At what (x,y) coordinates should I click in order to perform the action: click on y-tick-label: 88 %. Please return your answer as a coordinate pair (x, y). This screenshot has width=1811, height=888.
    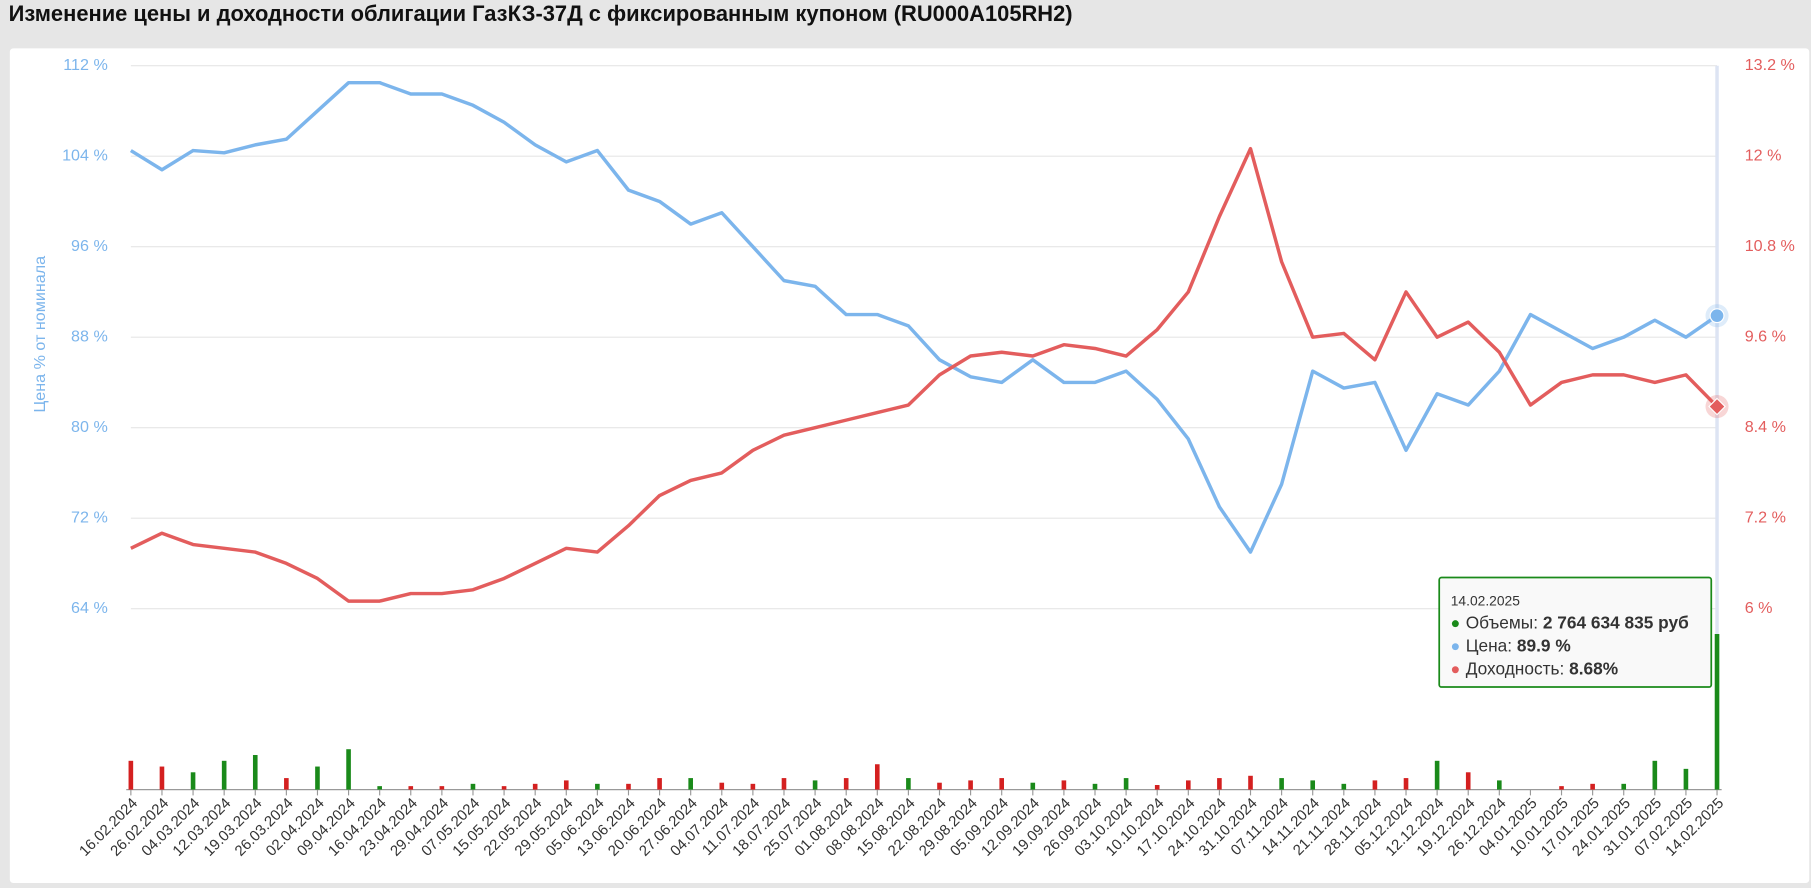
    Looking at the image, I should click on (89, 336).